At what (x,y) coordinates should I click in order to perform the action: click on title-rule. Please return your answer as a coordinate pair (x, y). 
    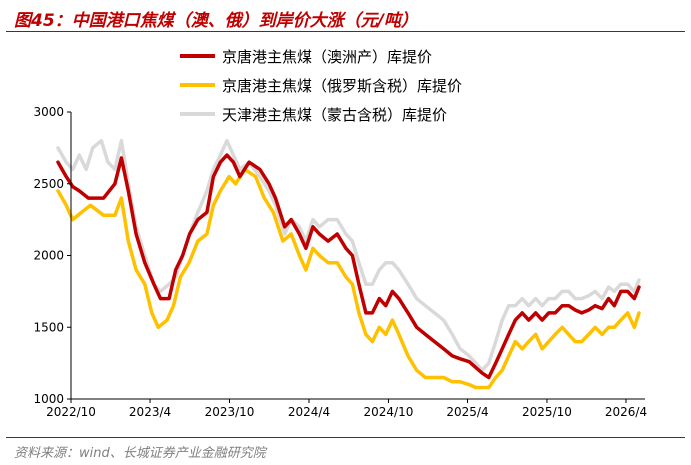
    Looking at the image, I should click on (345, 31).